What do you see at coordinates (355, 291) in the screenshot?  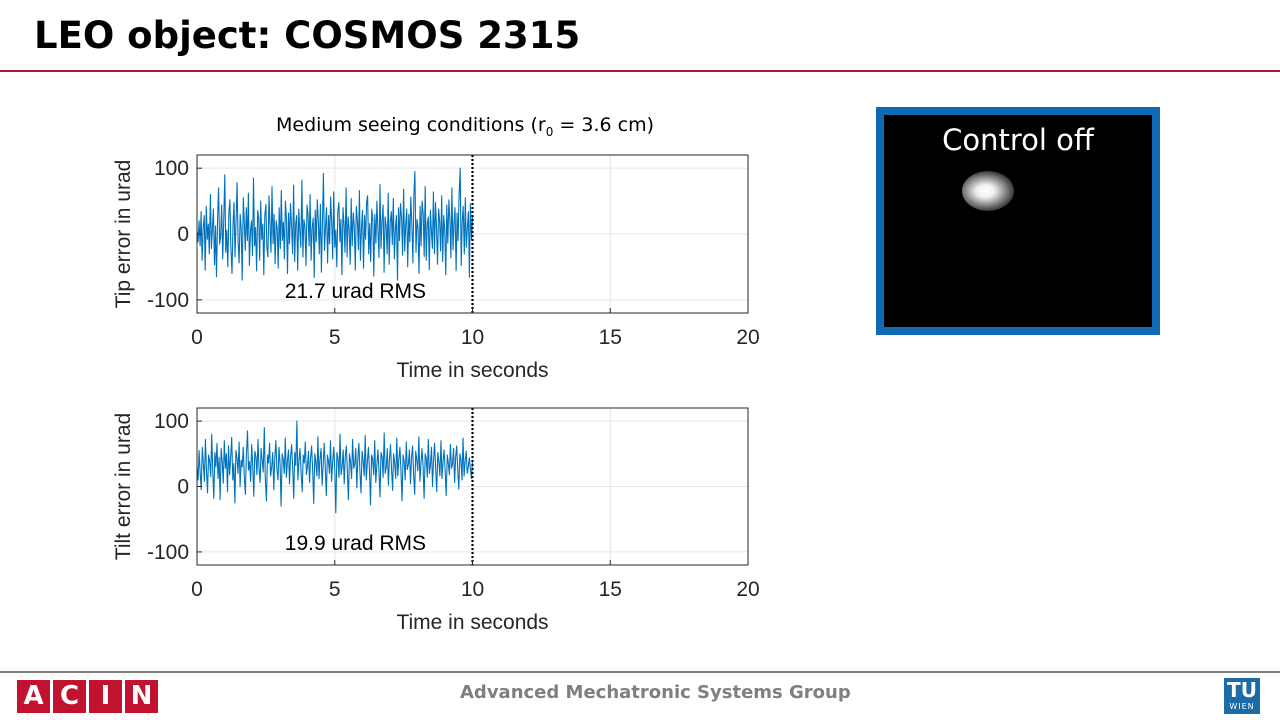 I see `rms-annotation: 21.7 urad RMS` at bounding box center [355, 291].